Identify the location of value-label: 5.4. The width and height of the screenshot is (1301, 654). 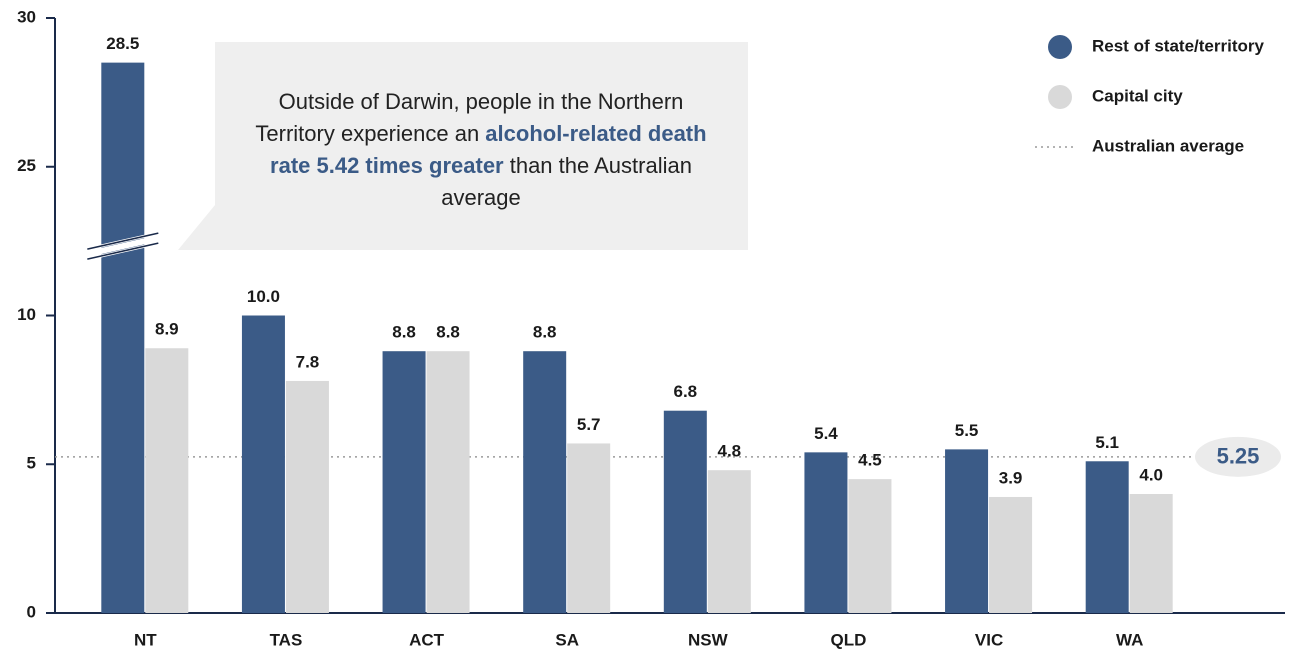
(826, 433).